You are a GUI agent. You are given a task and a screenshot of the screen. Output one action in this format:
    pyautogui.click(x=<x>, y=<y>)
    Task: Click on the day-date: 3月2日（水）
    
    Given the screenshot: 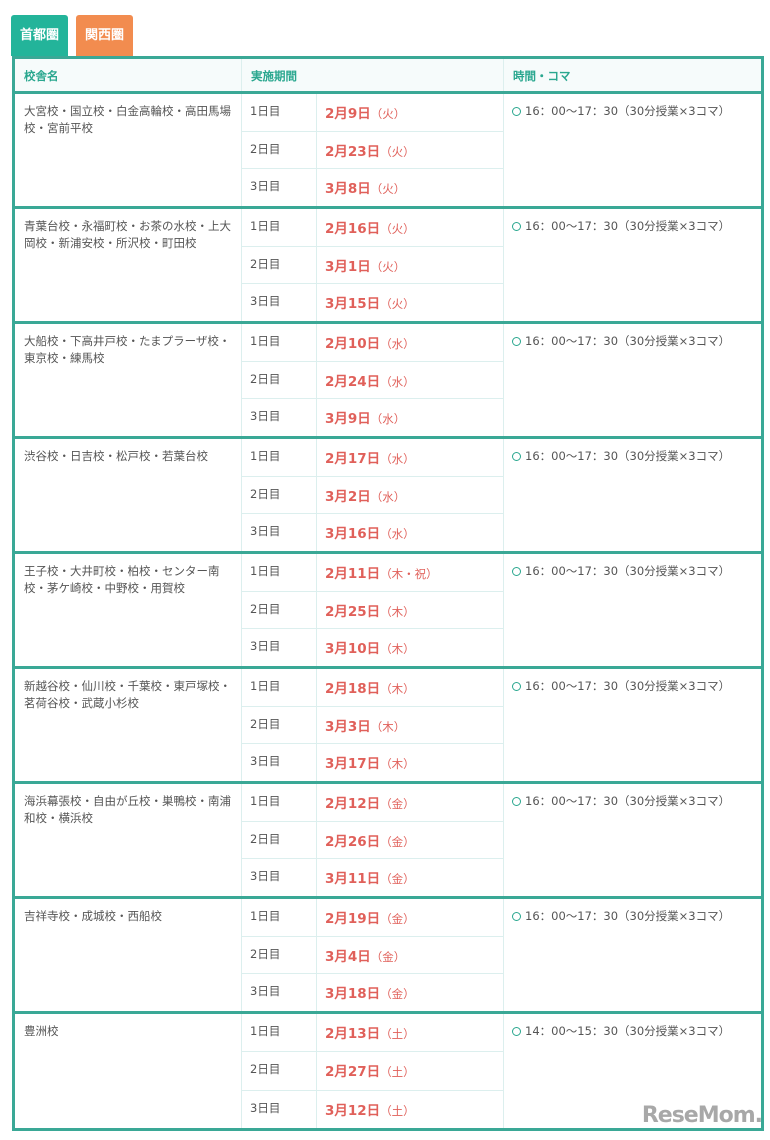 What is the action you would take?
    pyautogui.click(x=410, y=495)
    